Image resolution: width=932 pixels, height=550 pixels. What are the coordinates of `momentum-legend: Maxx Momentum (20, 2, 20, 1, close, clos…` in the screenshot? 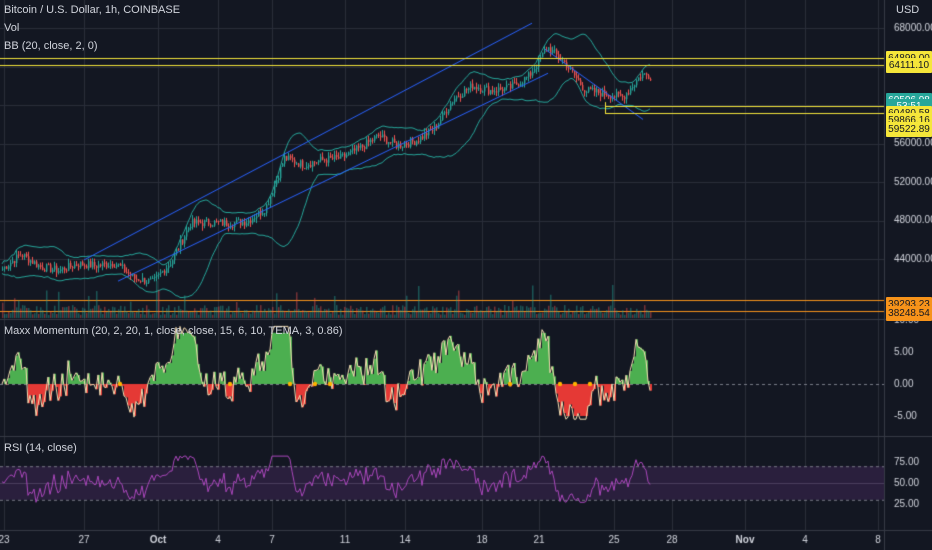 It's located at (173, 331).